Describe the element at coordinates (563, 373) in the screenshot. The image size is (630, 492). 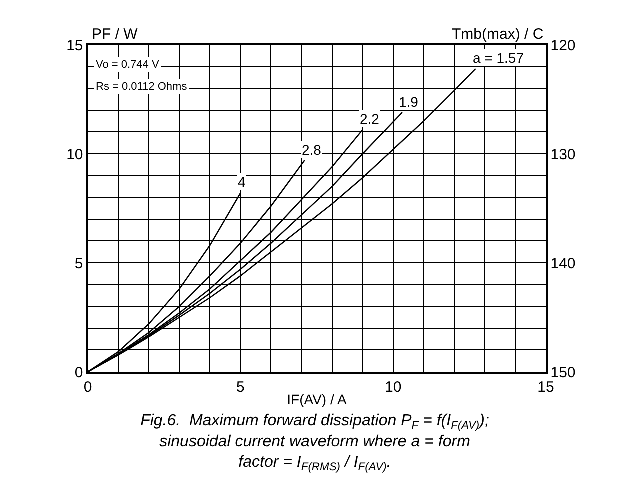
I see `y2-tick-label: 150` at that location.